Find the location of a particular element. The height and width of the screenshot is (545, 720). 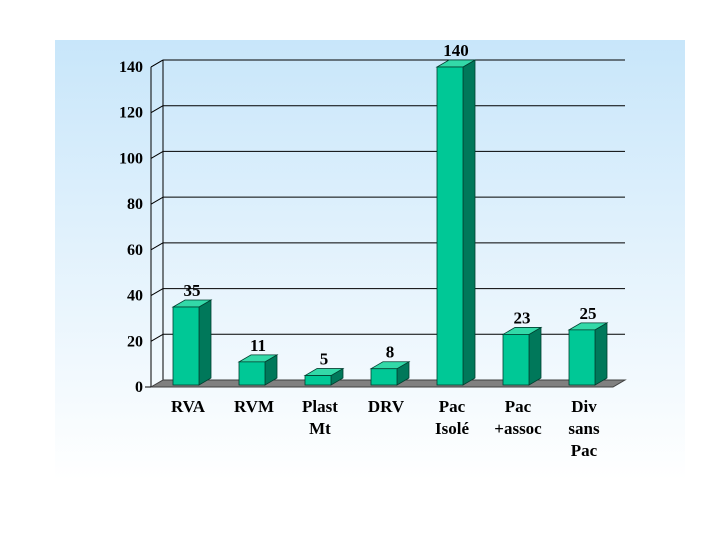

x-tick-label-line: RVA is located at coordinates (188, 406).